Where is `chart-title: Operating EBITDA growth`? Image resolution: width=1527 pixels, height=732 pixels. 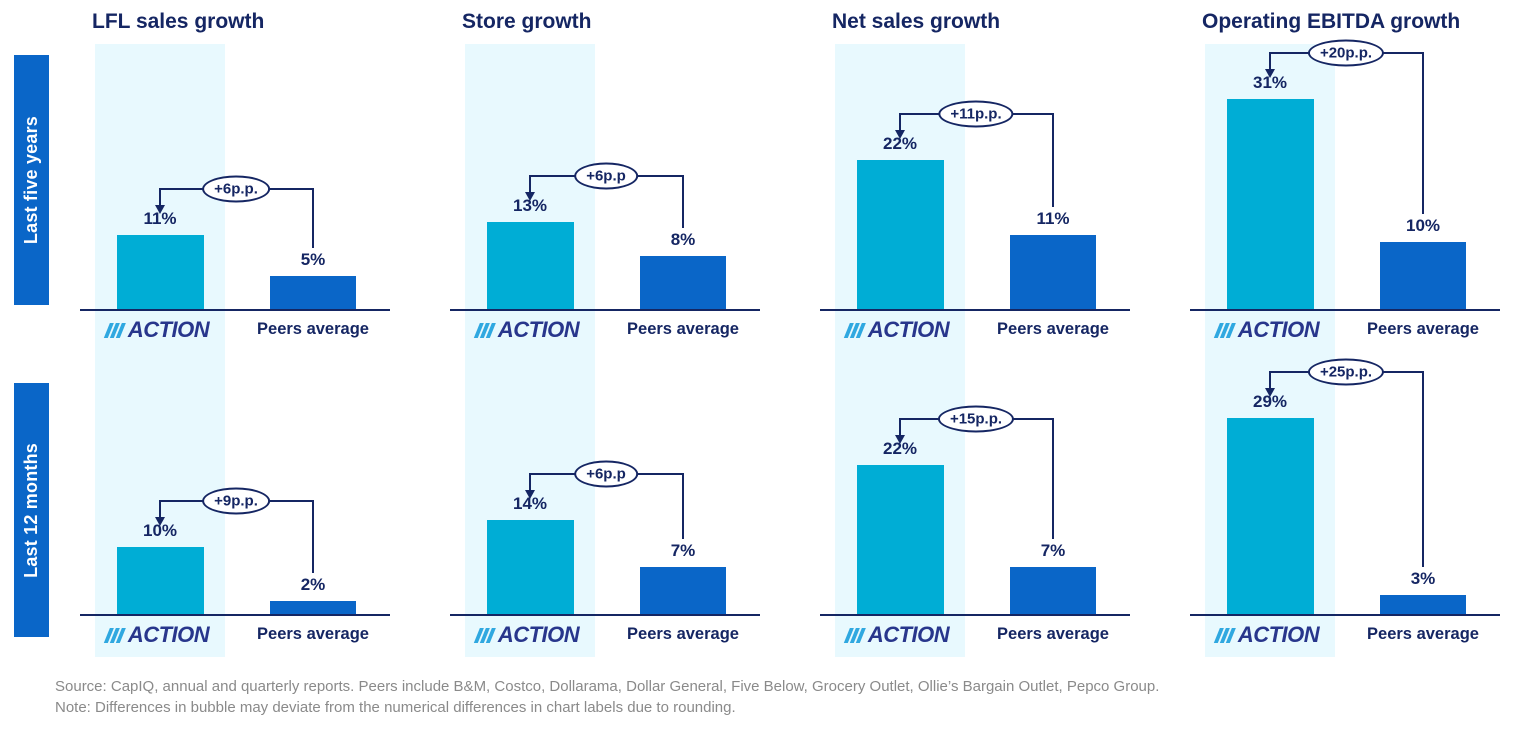 chart-title: Operating EBITDA growth is located at coordinates (1331, 21).